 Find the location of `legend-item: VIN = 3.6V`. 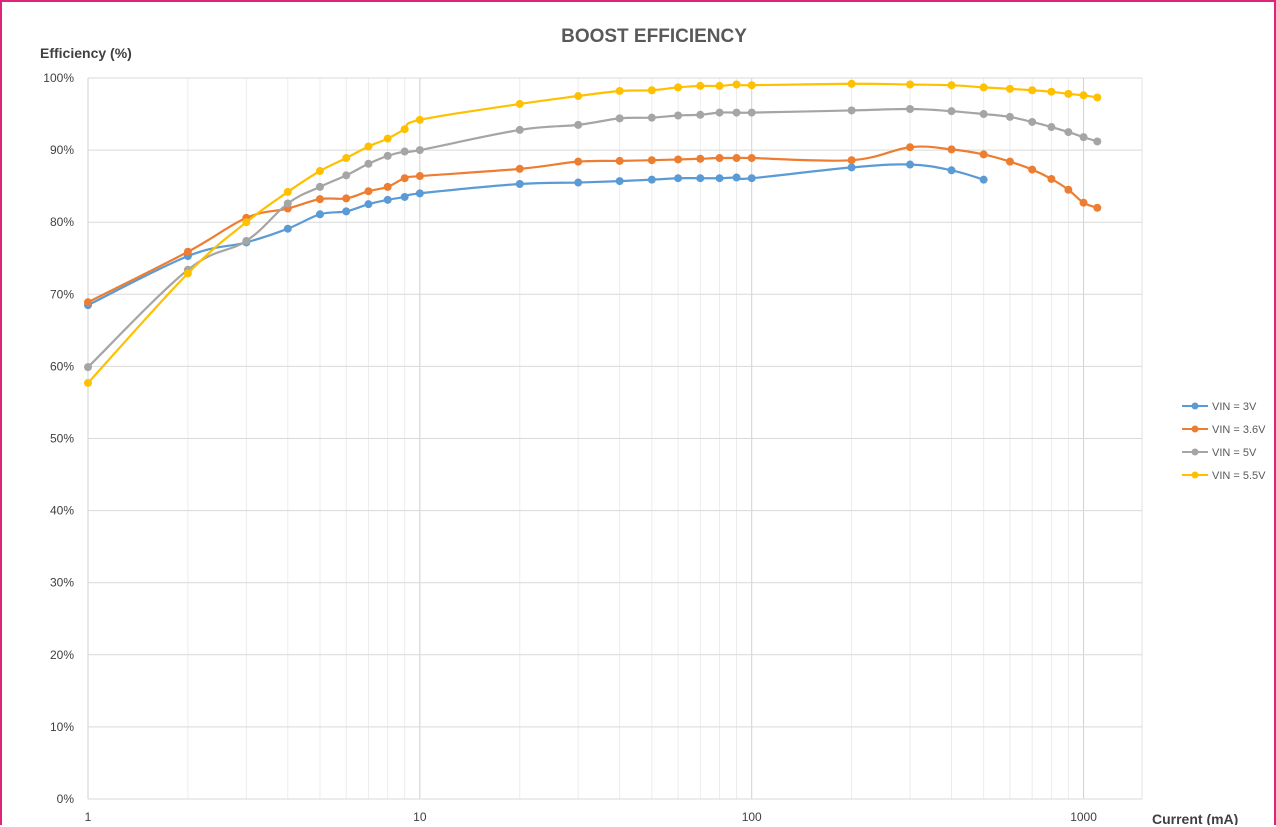

legend-item: VIN = 3.6V is located at coordinates (1224, 430).